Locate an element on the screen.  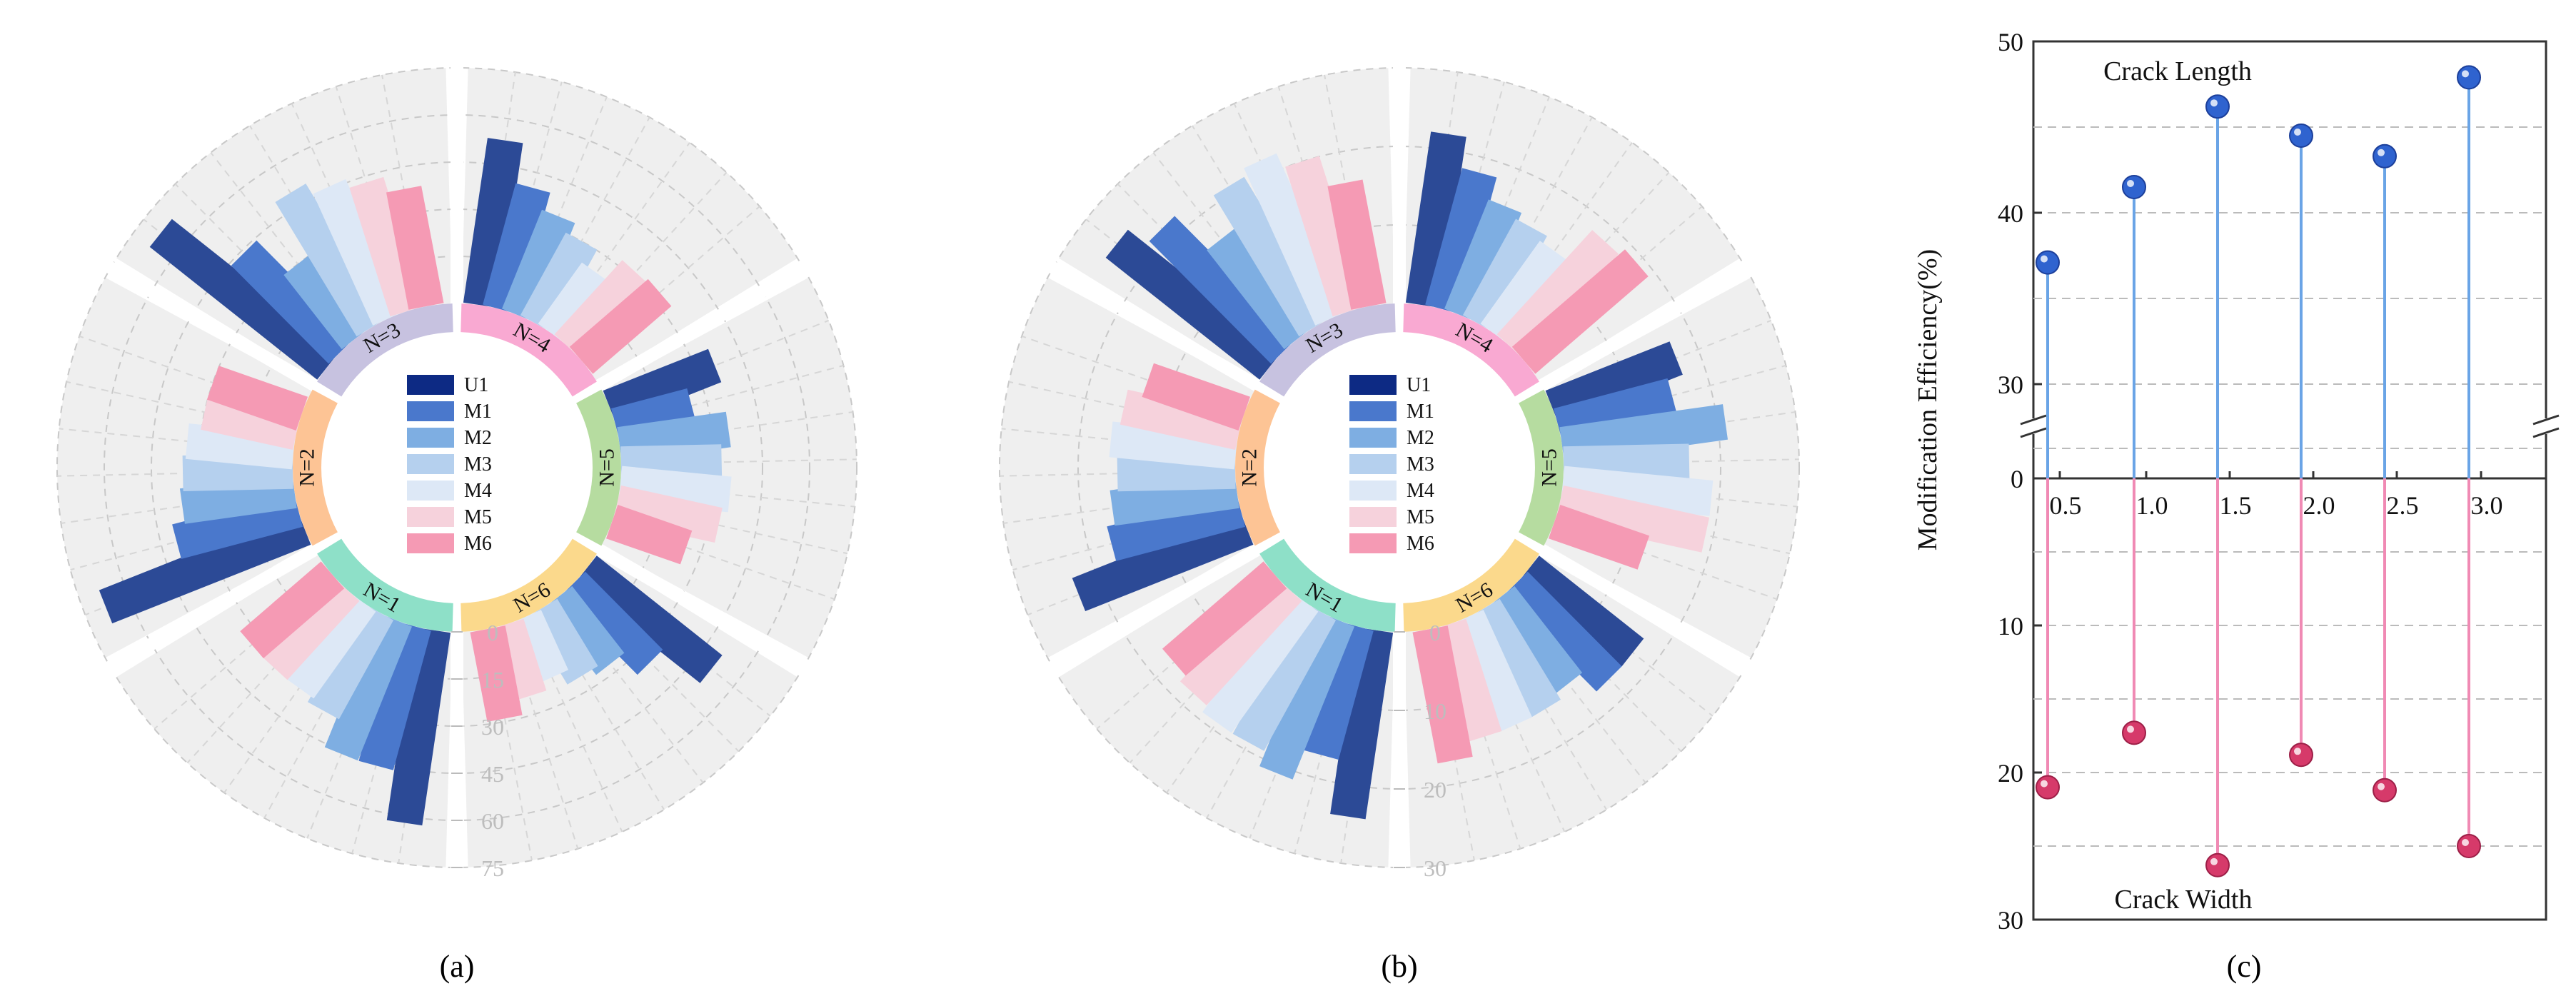
y-tick-label: 20 is located at coordinates (2010, 774).